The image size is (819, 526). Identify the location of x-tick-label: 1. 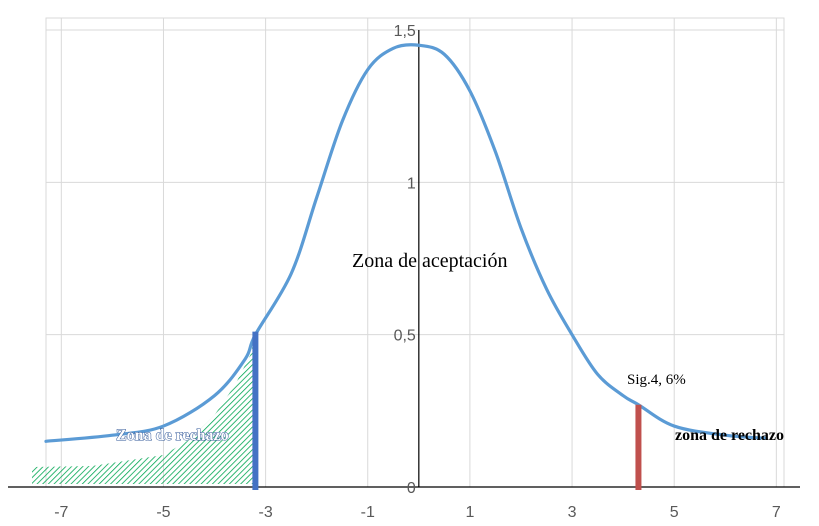
(469, 512).